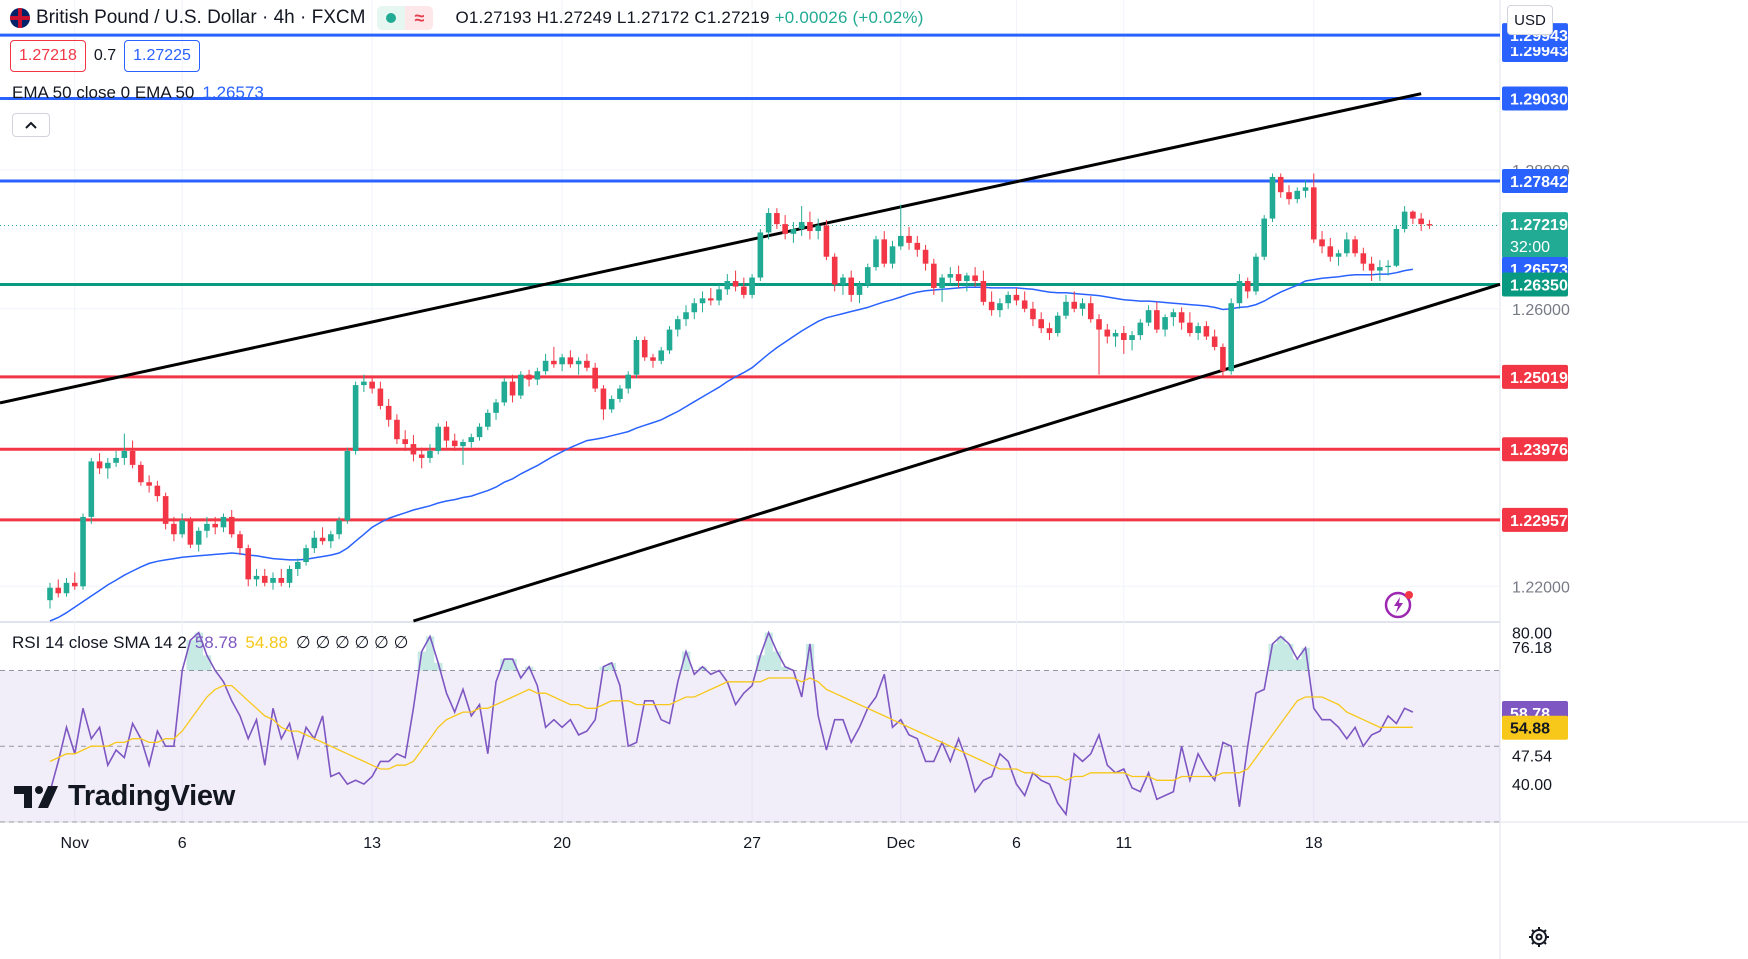  I want to click on lightning-alert-icon, so click(1399, 604).